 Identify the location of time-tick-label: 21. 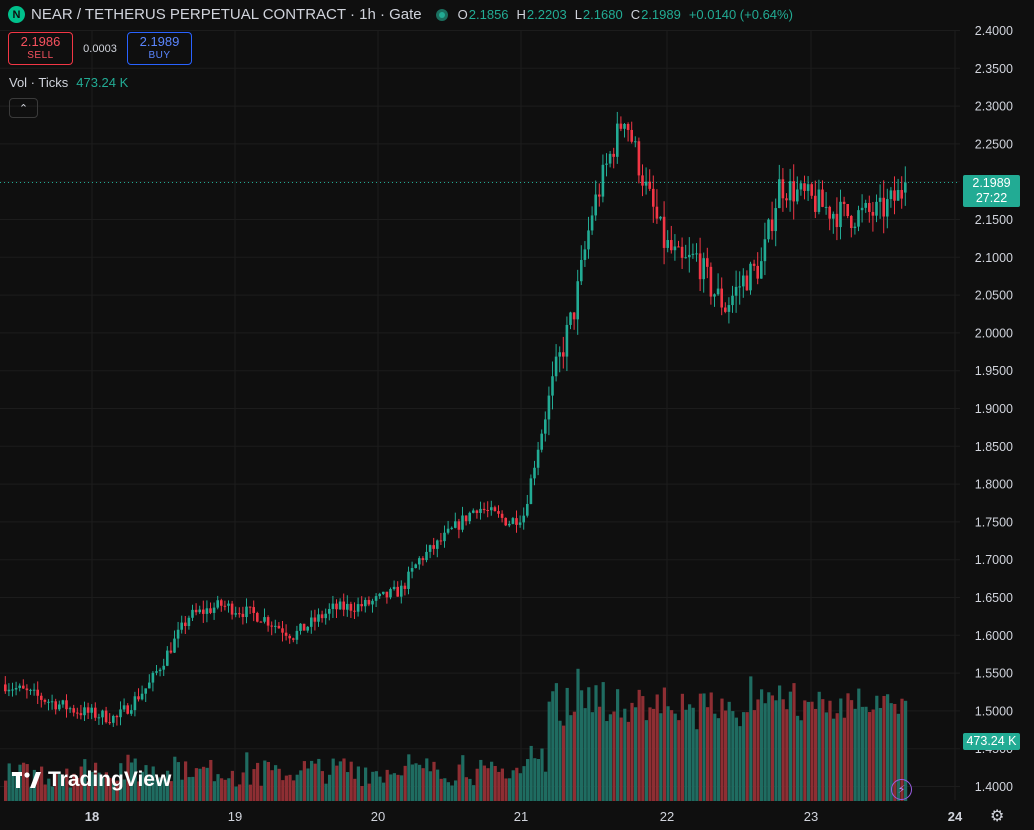
(521, 816).